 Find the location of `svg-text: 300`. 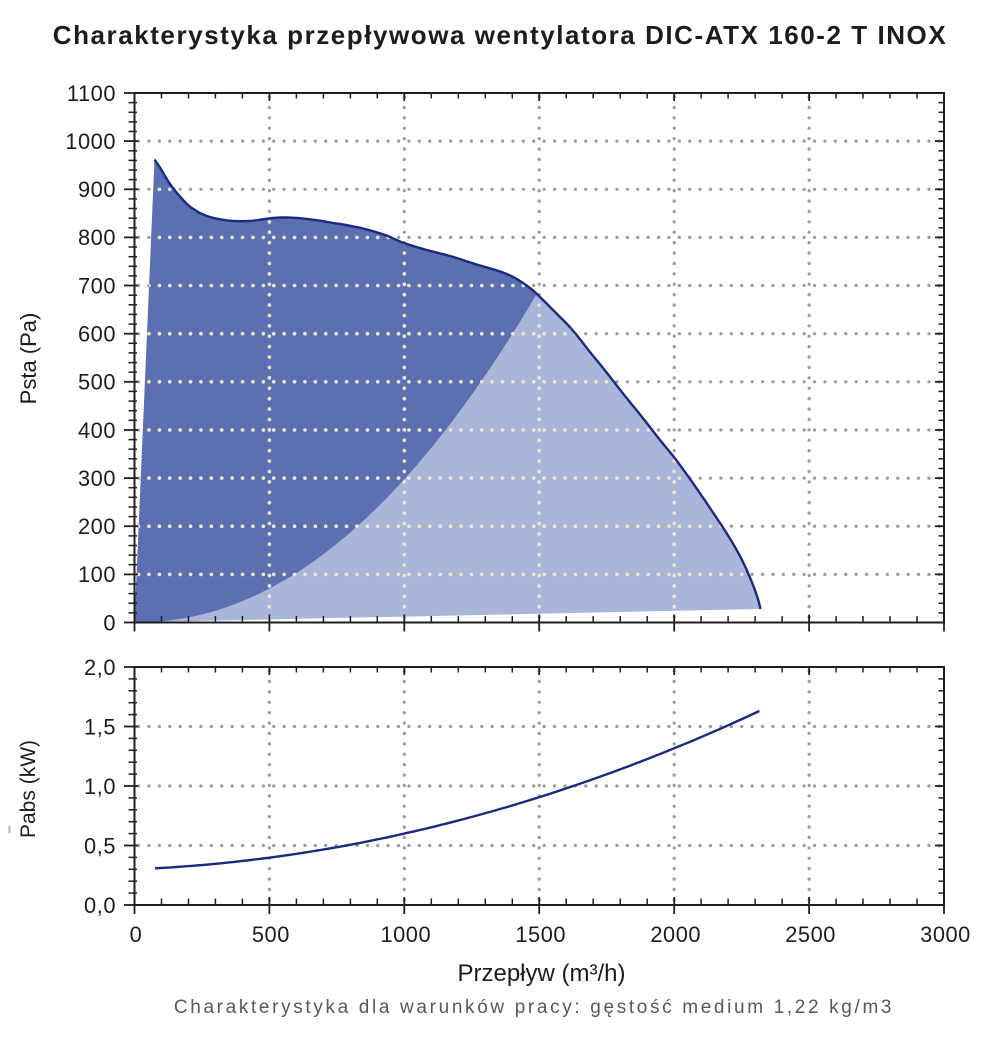

svg-text: 300 is located at coordinates (97, 478).